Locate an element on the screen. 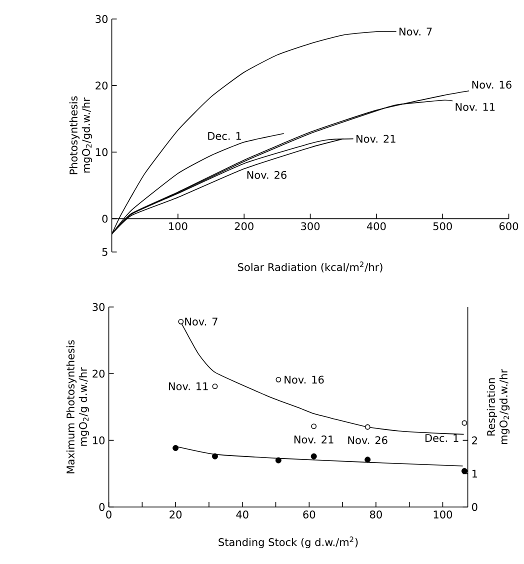 The height and width of the screenshot is (564, 524). y2-tick-label: 2 is located at coordinates (475, 440).